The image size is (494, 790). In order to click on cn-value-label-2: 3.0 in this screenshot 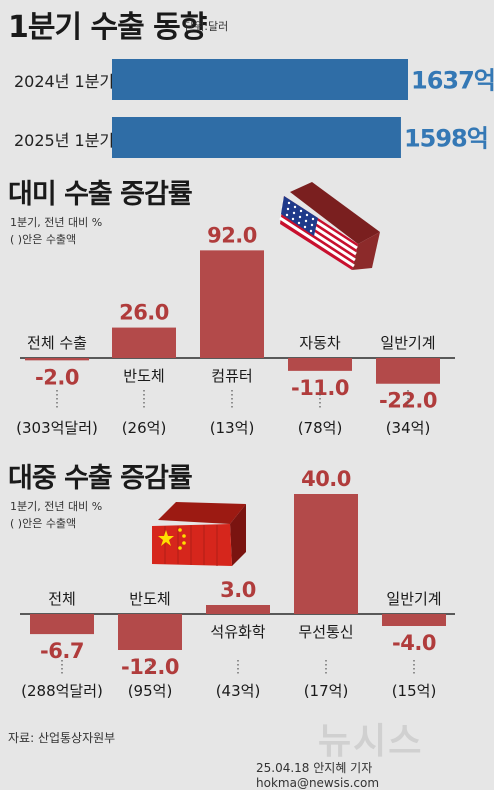, I will do `click(238, 590)`.